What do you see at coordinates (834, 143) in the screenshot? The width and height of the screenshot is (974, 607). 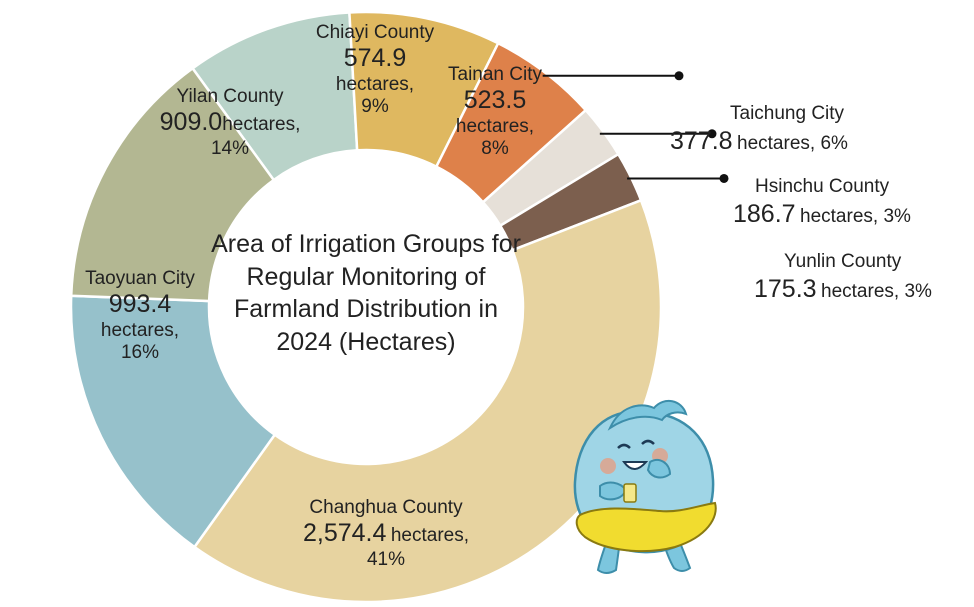 I see `slice-percent: 6%` at bounding box center [834, 143].